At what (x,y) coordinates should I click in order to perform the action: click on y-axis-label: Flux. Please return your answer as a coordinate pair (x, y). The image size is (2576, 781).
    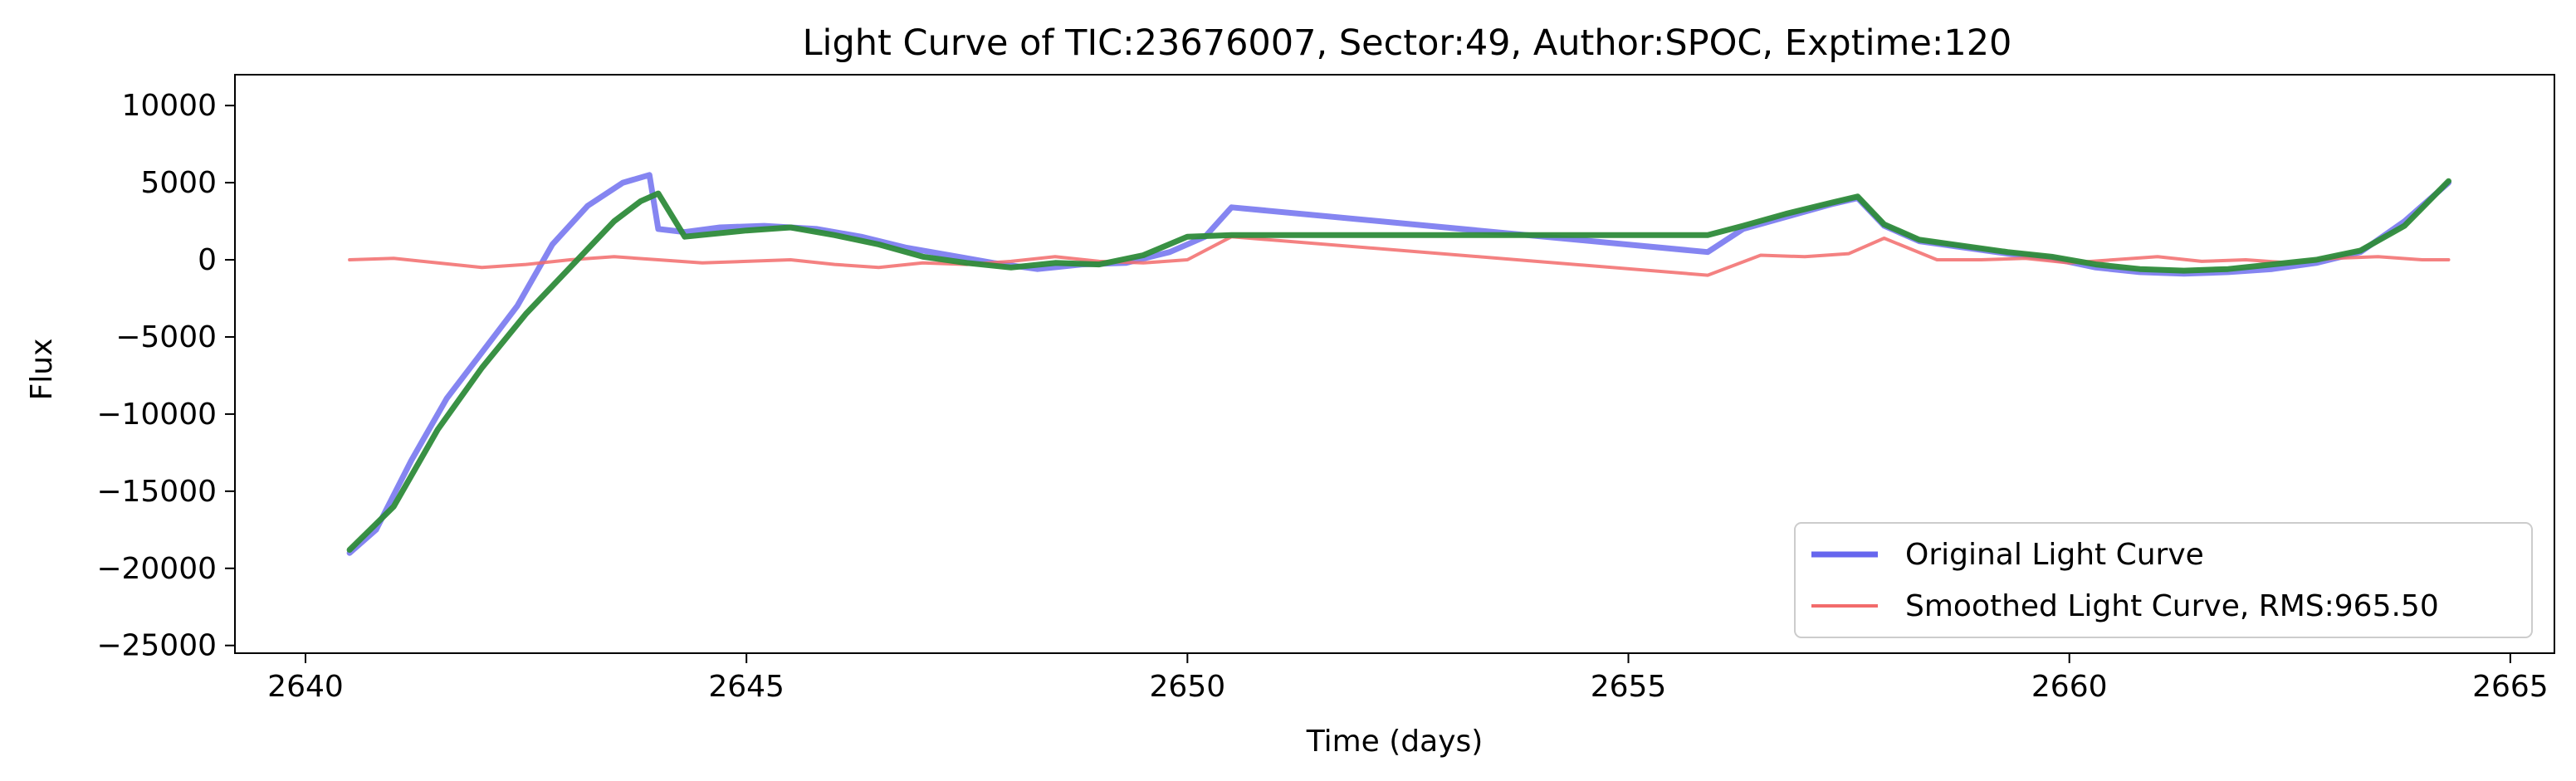
    Looking at the image, I should click on (42, 370).